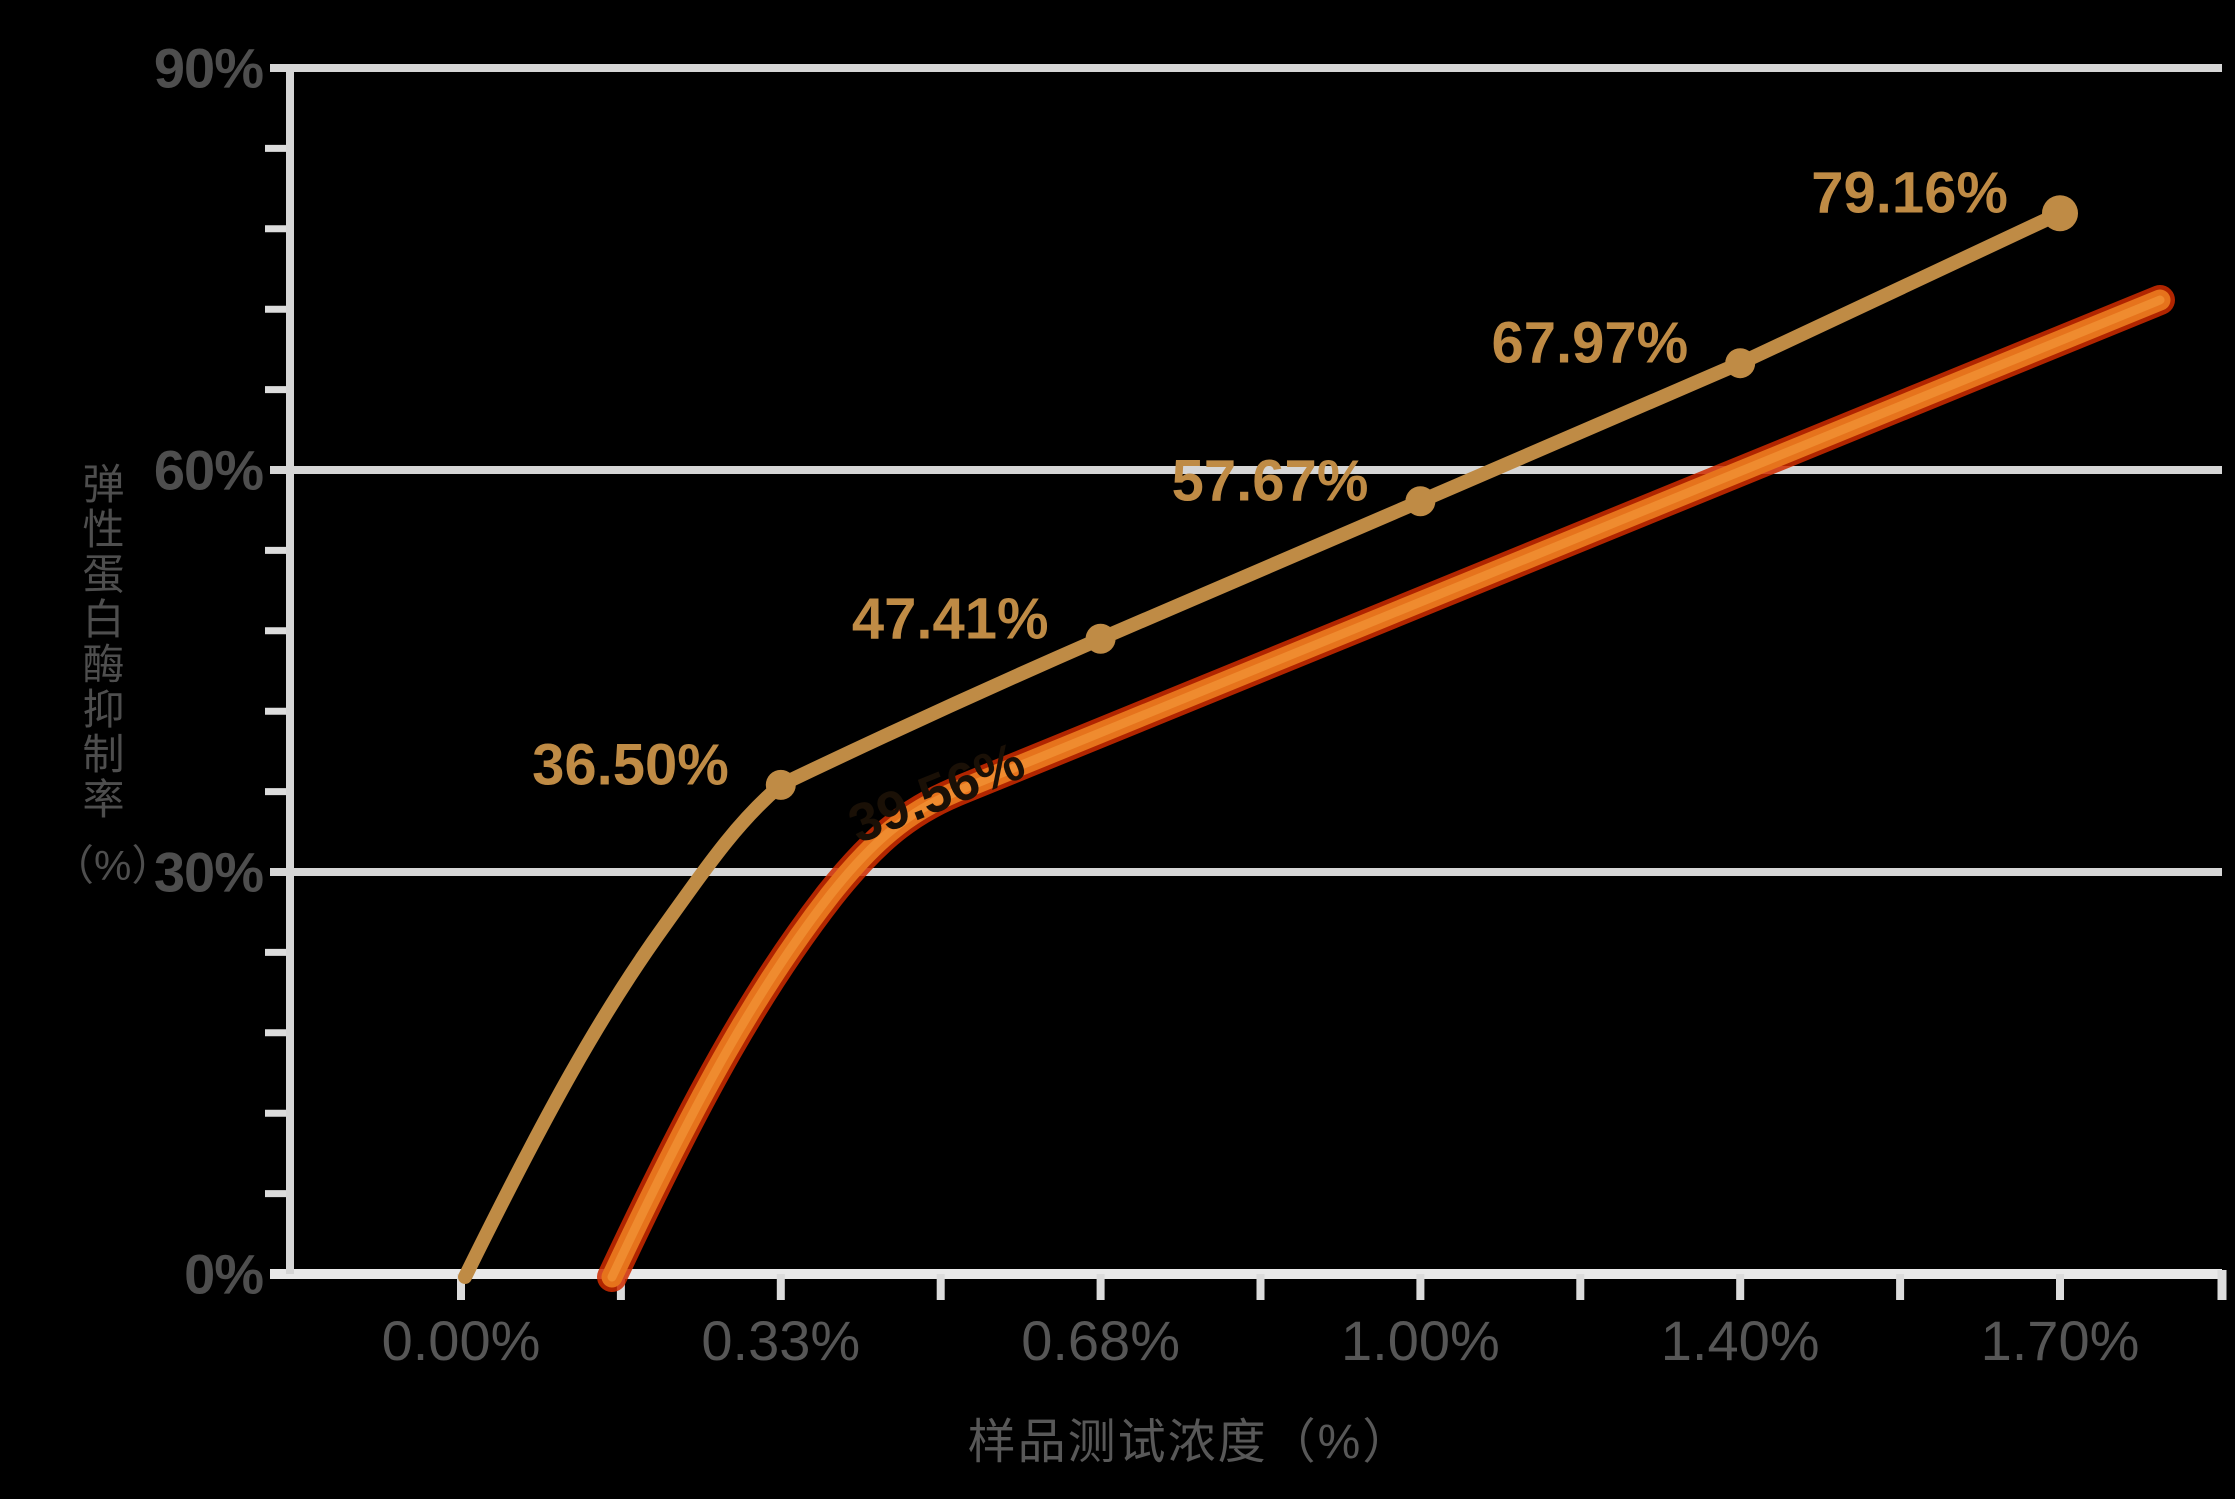 This screenshot has width=2235, height=1499. What do you see at coordinates (1590, 343) in the screenshot?
I see `data-point-label: 67.97%` at bounding box center [1590, 343].